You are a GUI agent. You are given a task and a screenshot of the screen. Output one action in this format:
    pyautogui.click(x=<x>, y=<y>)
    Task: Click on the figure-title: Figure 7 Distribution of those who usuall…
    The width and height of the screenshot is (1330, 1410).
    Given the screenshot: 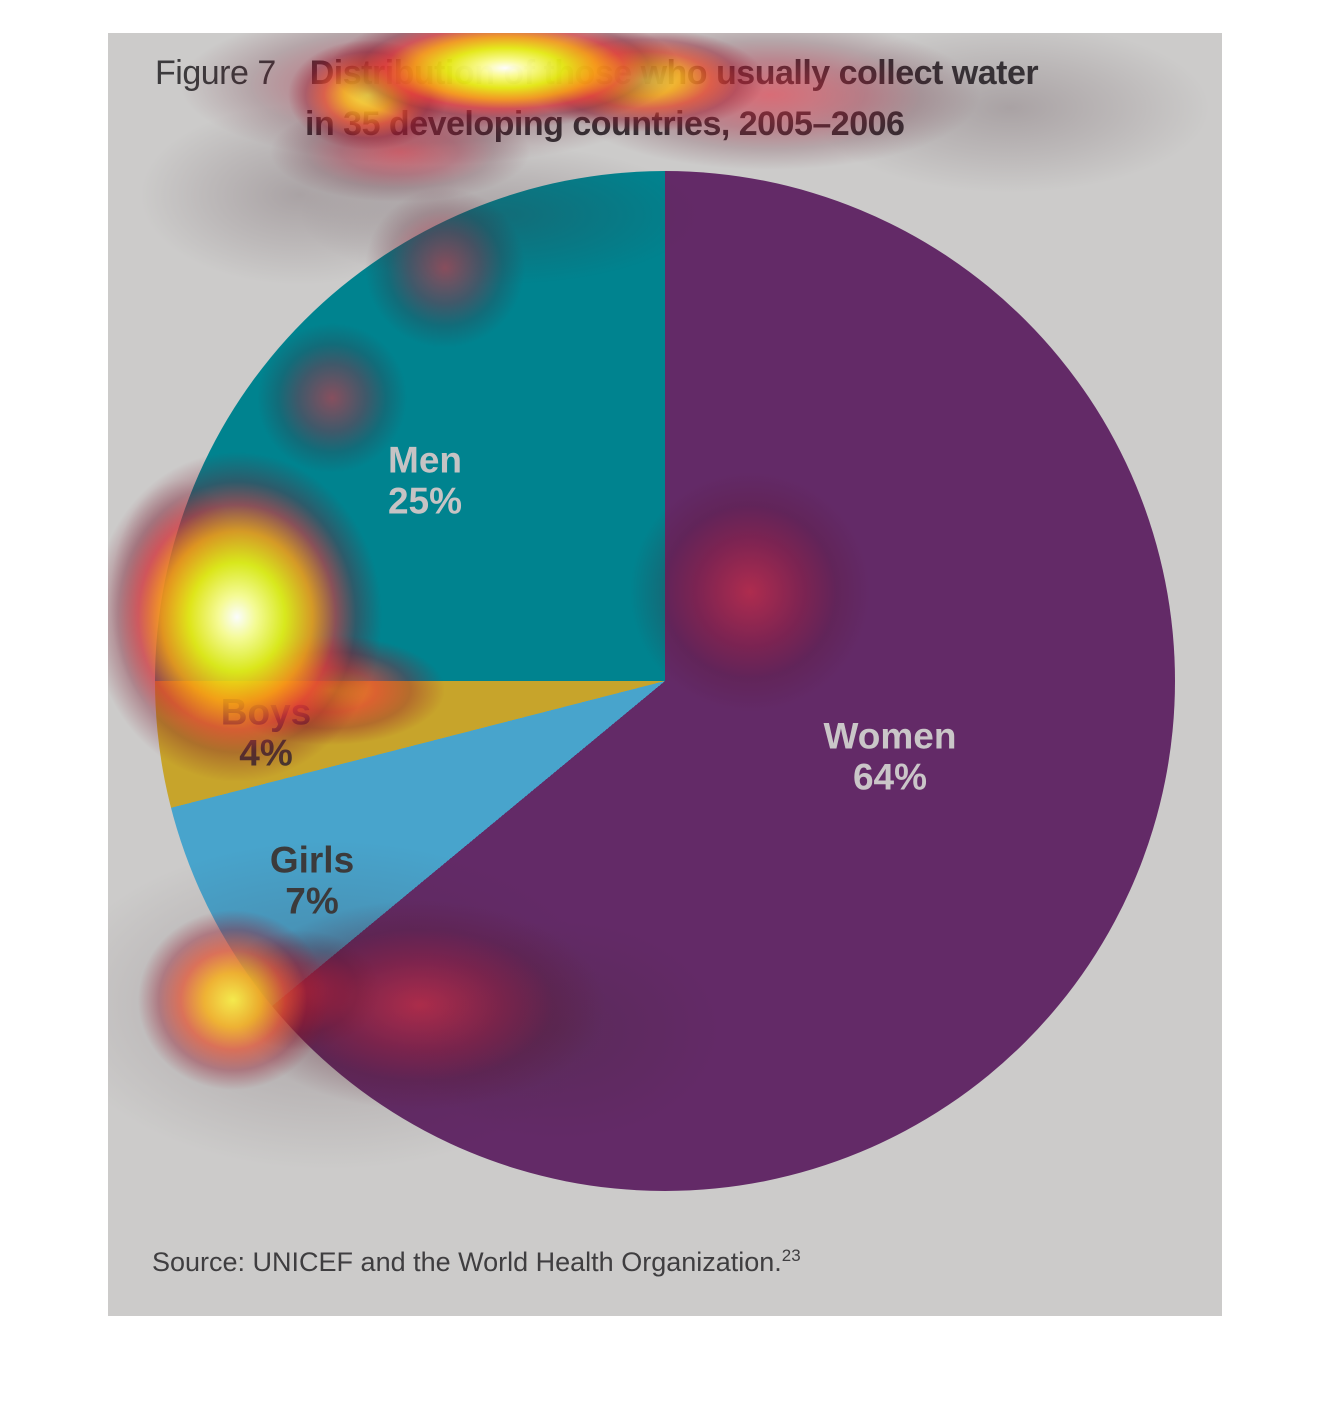 What is the action you would take?
    pyautogui.click(x=597, y=99)
    